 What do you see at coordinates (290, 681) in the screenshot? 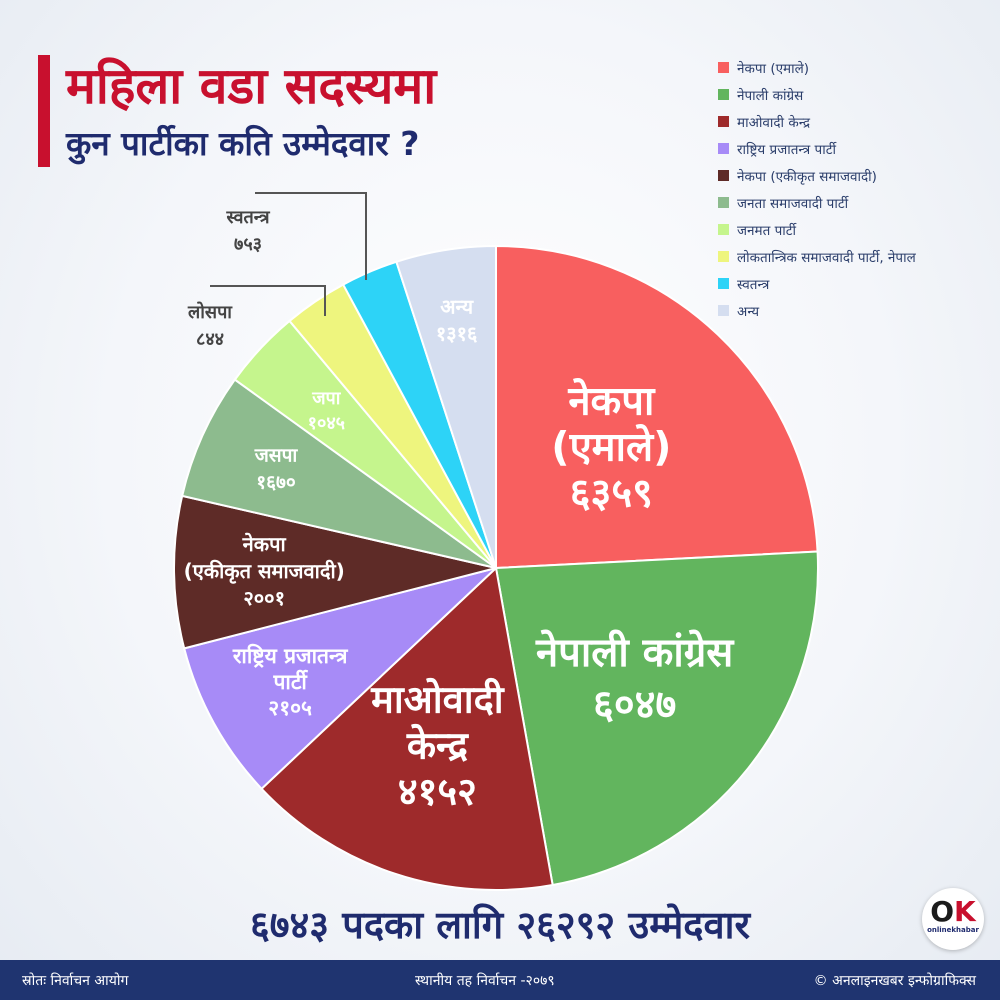
I see `slice-name-label: पार्टी` at bounding box center [290, 681].